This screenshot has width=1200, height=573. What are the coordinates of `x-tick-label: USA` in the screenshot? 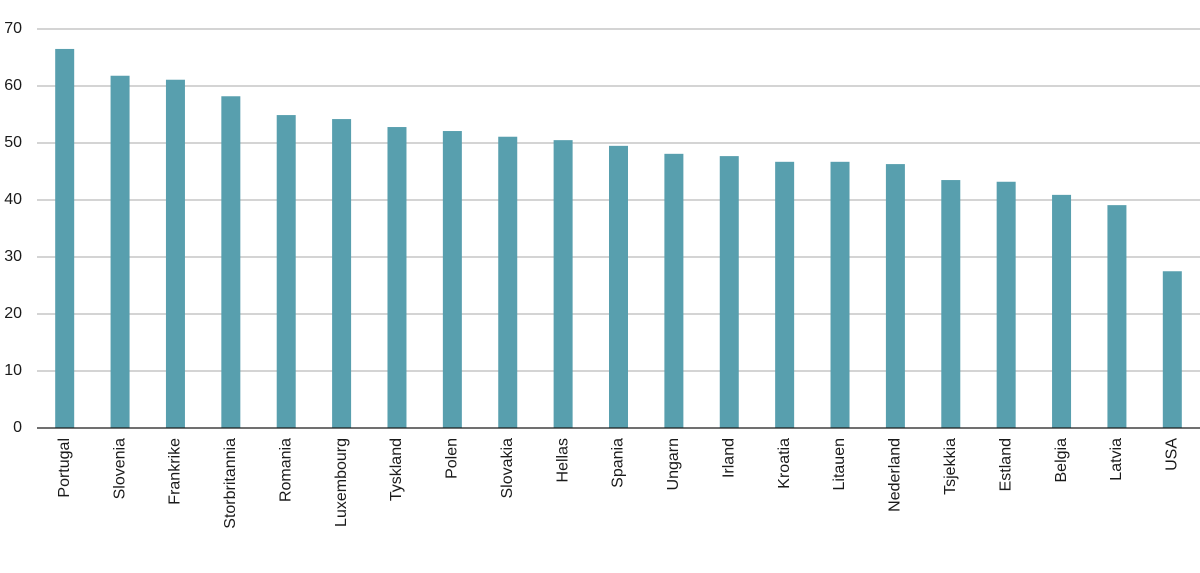 It's located at (1172, 454).